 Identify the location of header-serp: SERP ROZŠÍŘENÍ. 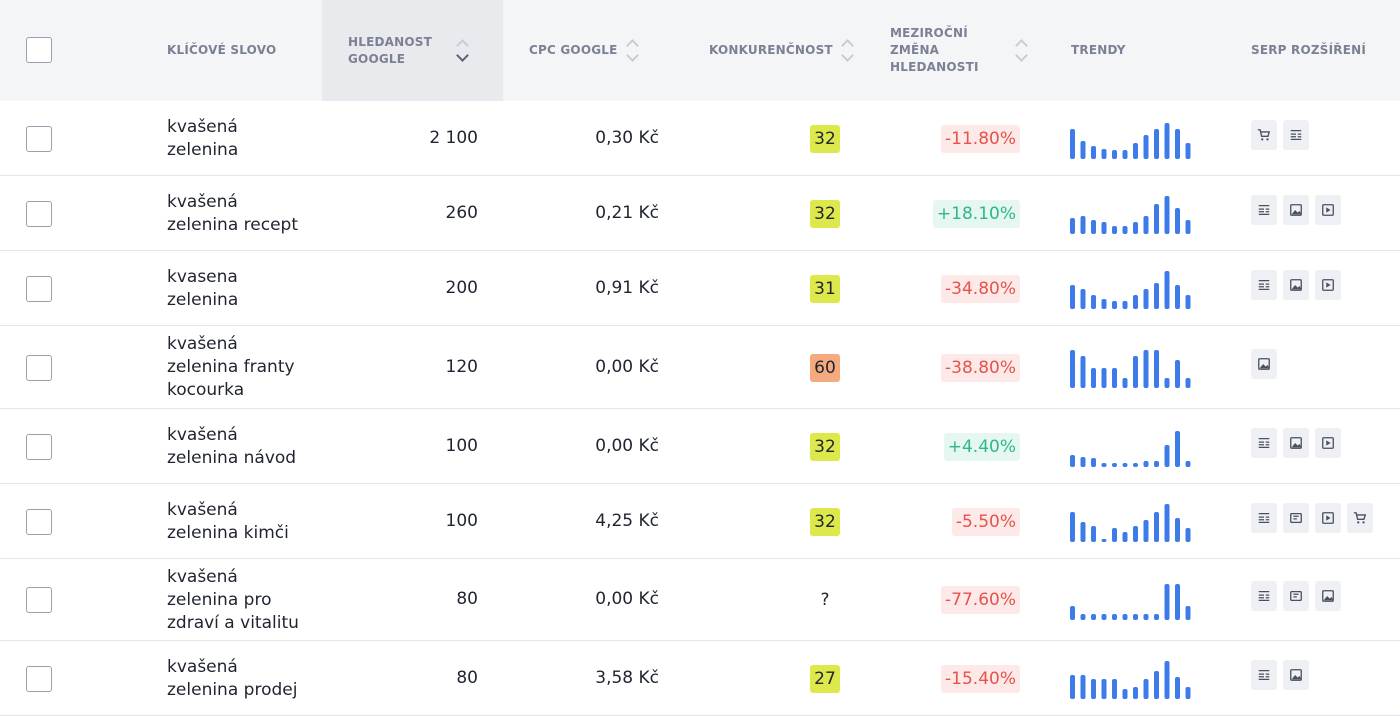
(1309, 50).